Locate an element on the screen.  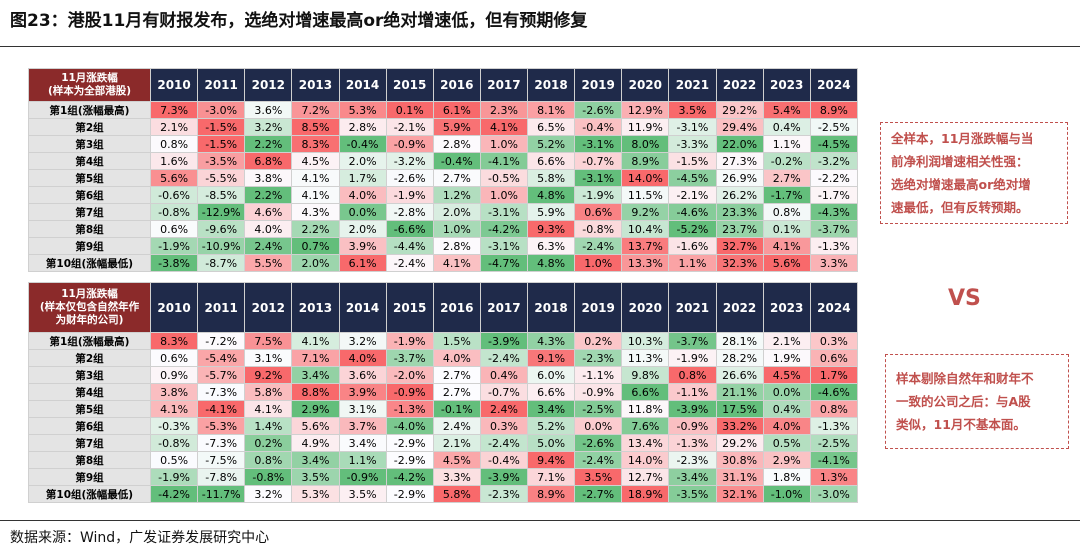
cell: 33.2% is located at coordinates (739, 426).